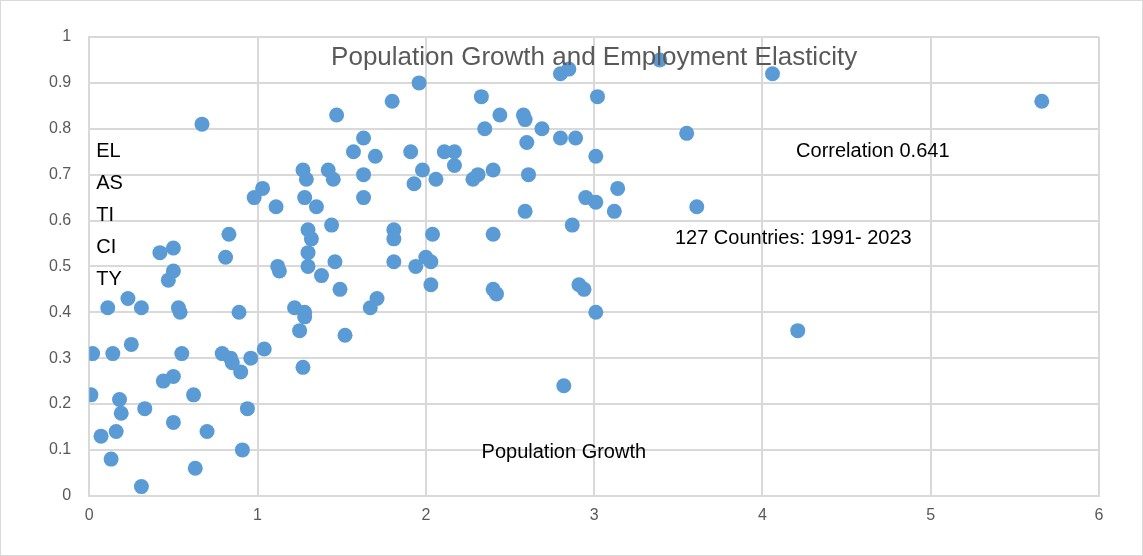  I want to click on x-tick-label: 5, so click(931, 514).